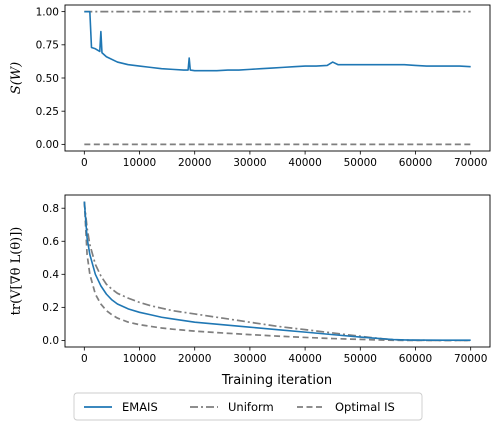 This screenshot has height=423, width=498. I want to click on y-tick-label: 0.8, so click(50, 209).